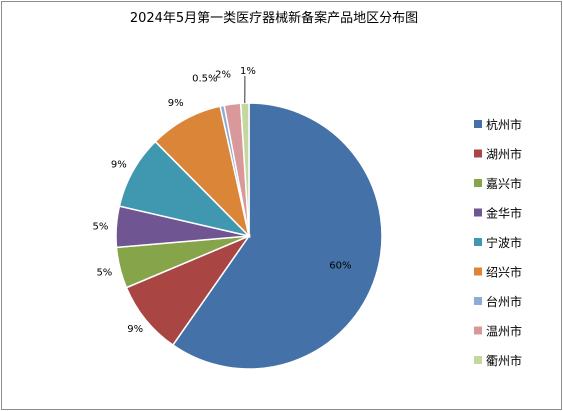 The image size is (563, 411). Describe the element at coordinates (248, 71) in the screenshot. I see `slice-data-label: 1%` at that location.